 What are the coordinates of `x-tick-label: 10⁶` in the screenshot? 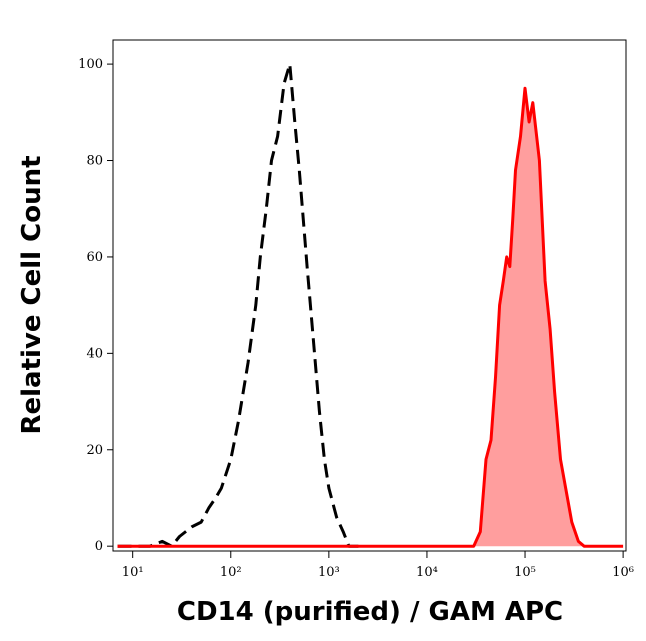 It's located at (623, 572).